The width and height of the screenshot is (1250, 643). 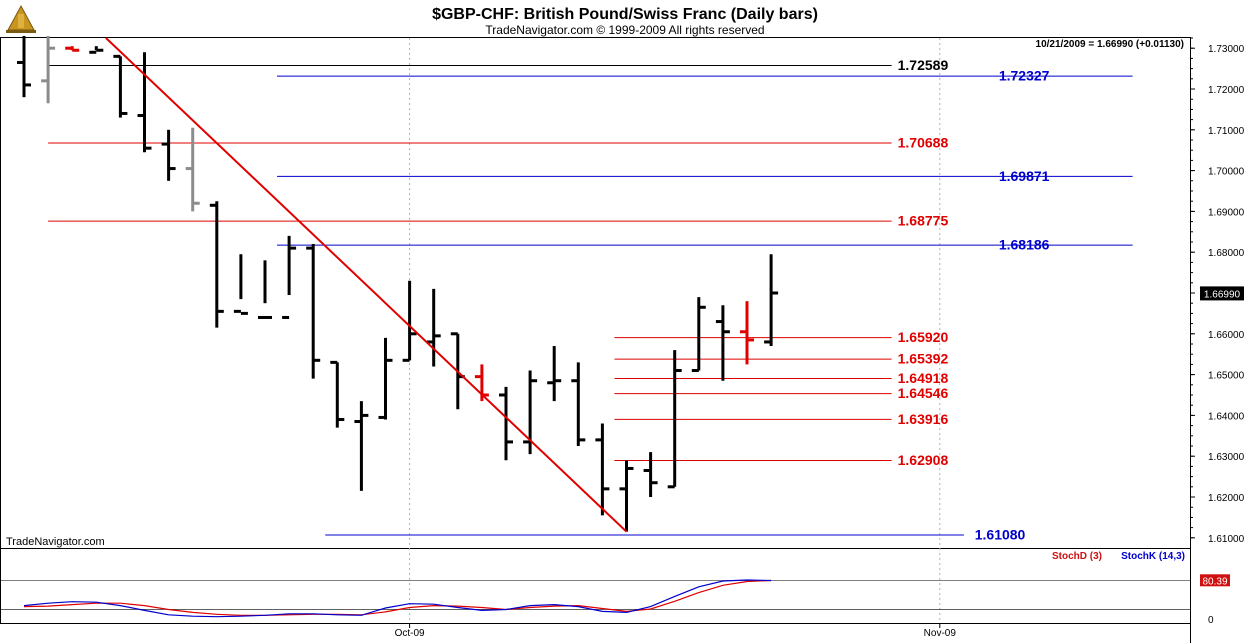 What do you see at coordinates (1153, 556) in the screenshot?
I see `stoch-k-legend: StochK (14,3)` at bounding box center [1153, 556].